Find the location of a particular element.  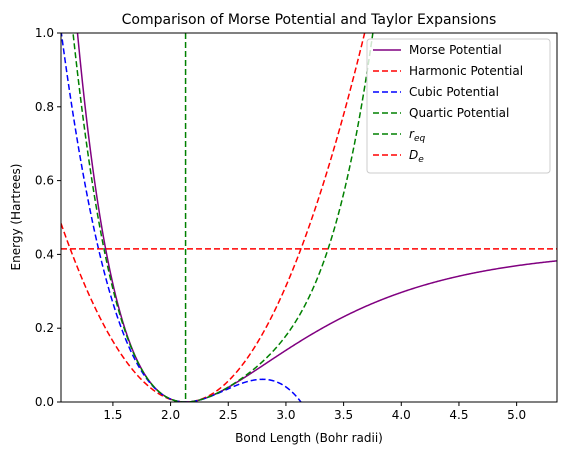

legend-label: Cubic Potential is located at coordinates (454, 92).